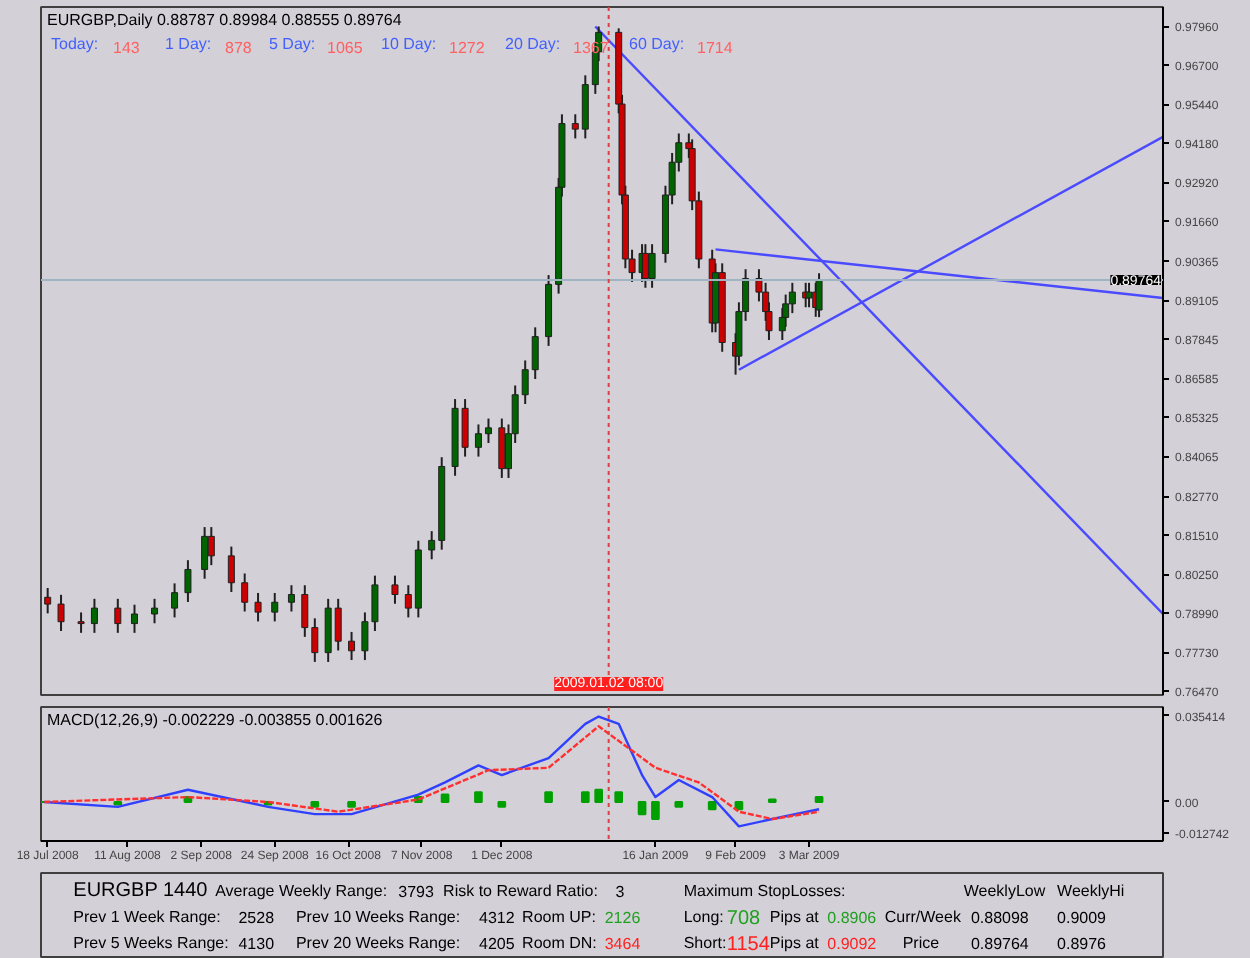 This screenshot has width=1250, height=958. What do you see at coordinates (257, 918) in the screenshot?
I see `text: 2528` at bounding box center [257, 918].